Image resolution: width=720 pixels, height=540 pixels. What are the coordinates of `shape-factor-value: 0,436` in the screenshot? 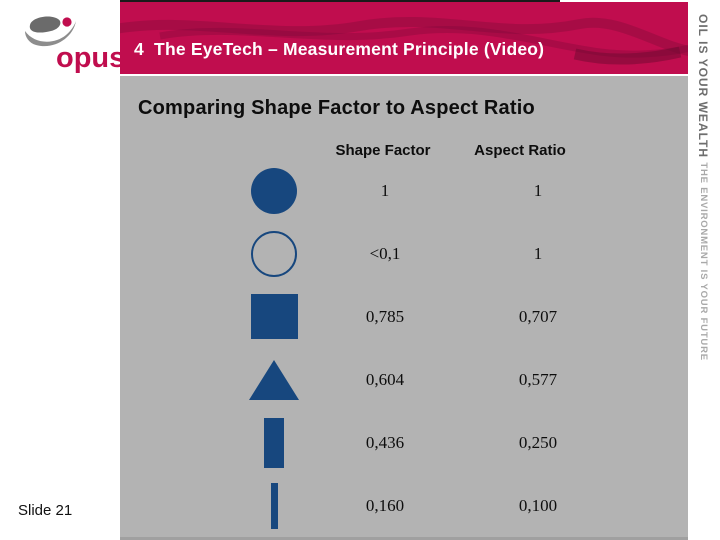 It's located at (385, 442).